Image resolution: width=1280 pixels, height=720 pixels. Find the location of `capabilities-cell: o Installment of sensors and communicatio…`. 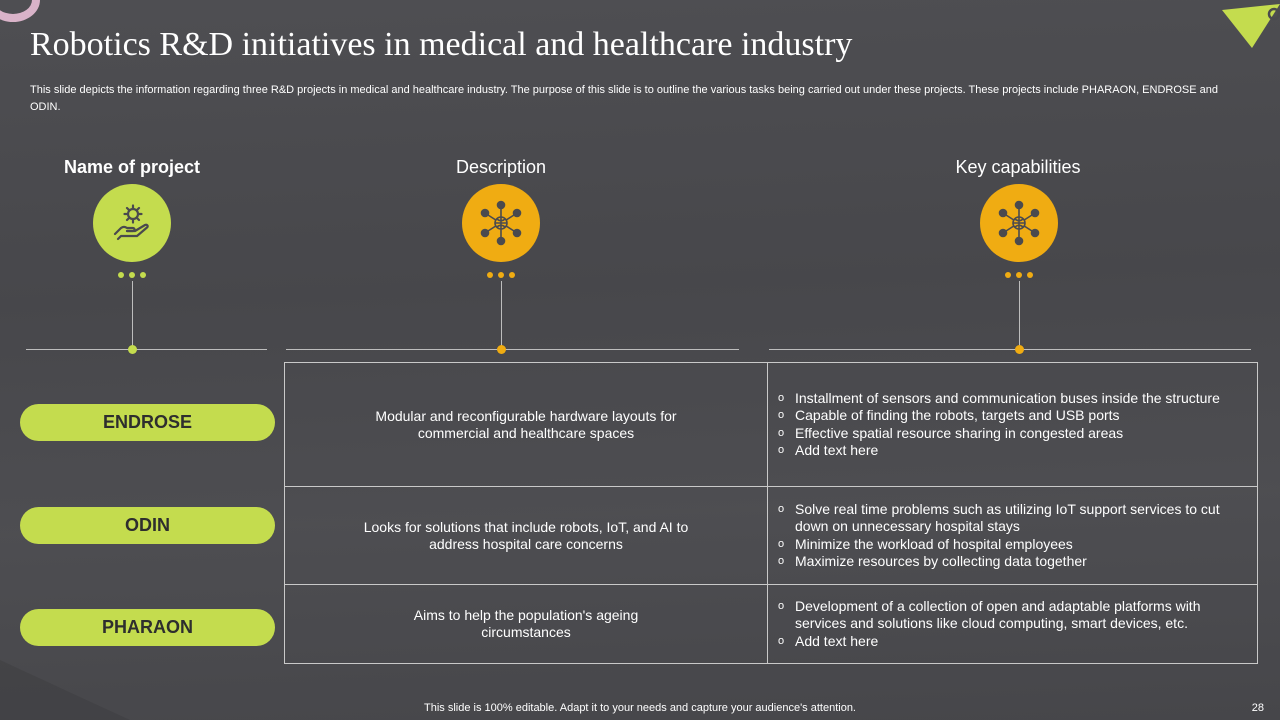

capabilities-cell: o Installment of sensors and communicatio… is located at coordinates (1012, 424).